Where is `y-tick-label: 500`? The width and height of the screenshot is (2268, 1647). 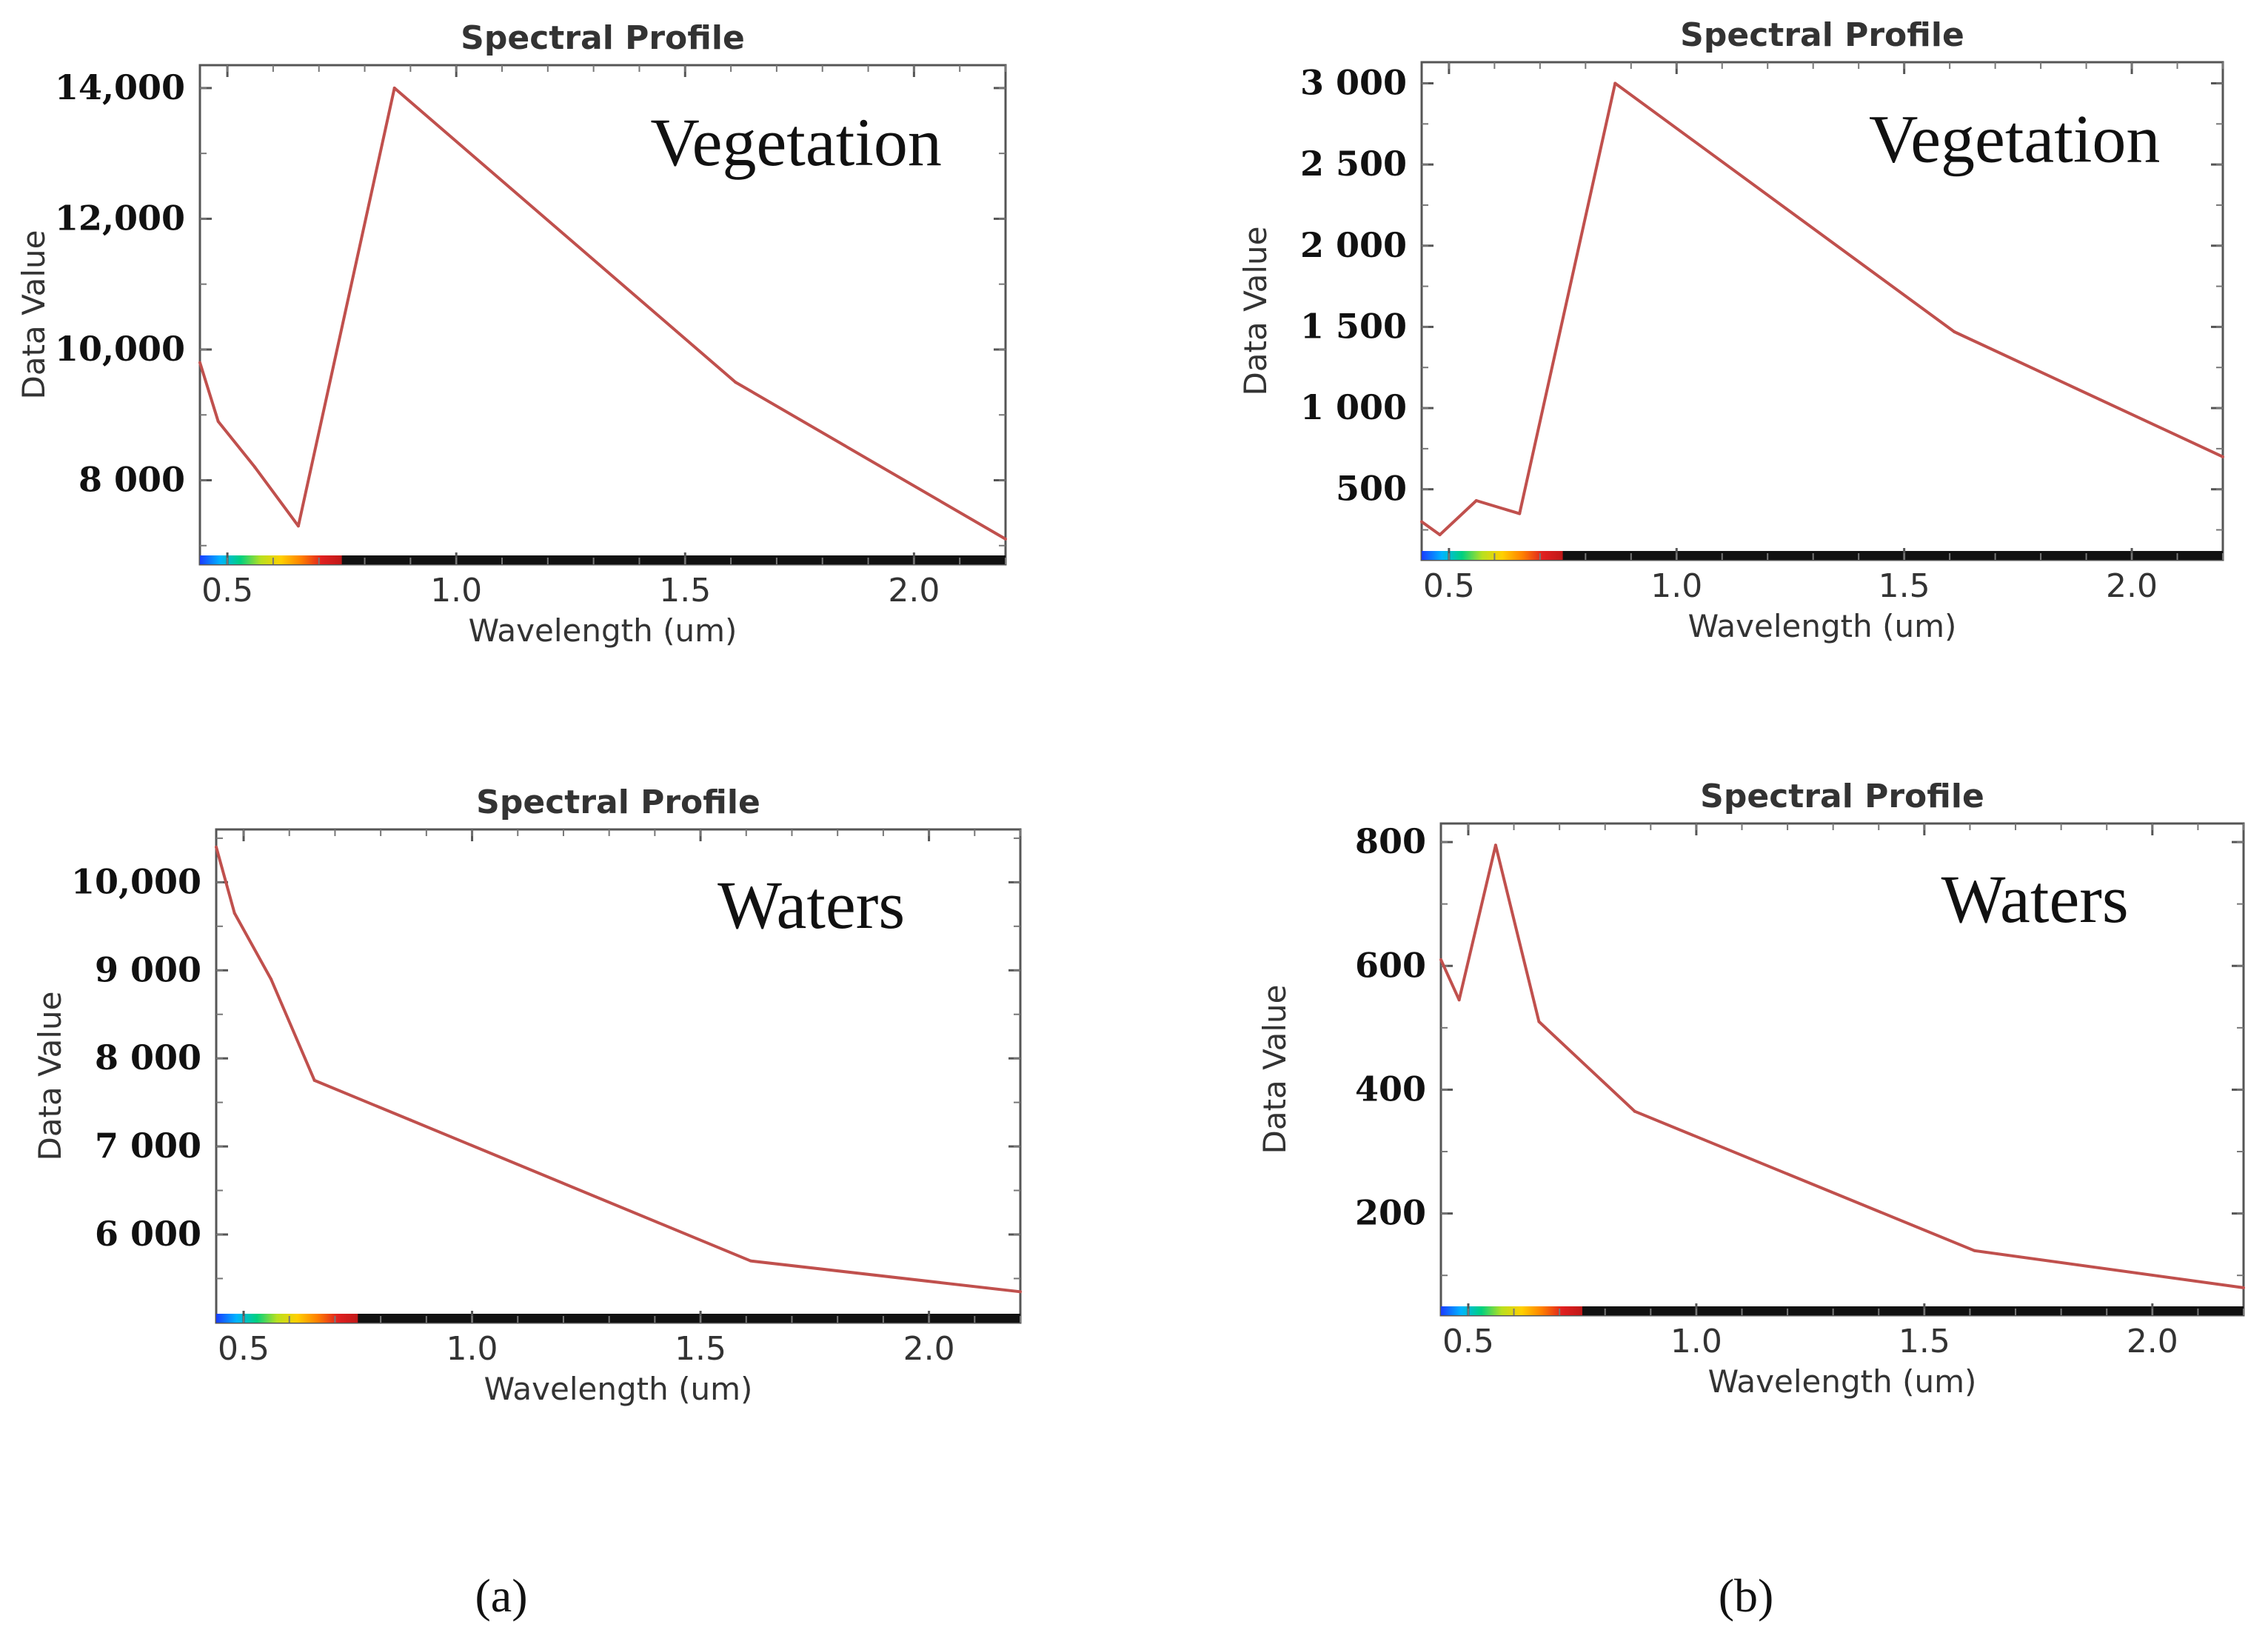
y-tick-label: 500 is located at coordinates (1371, 489).